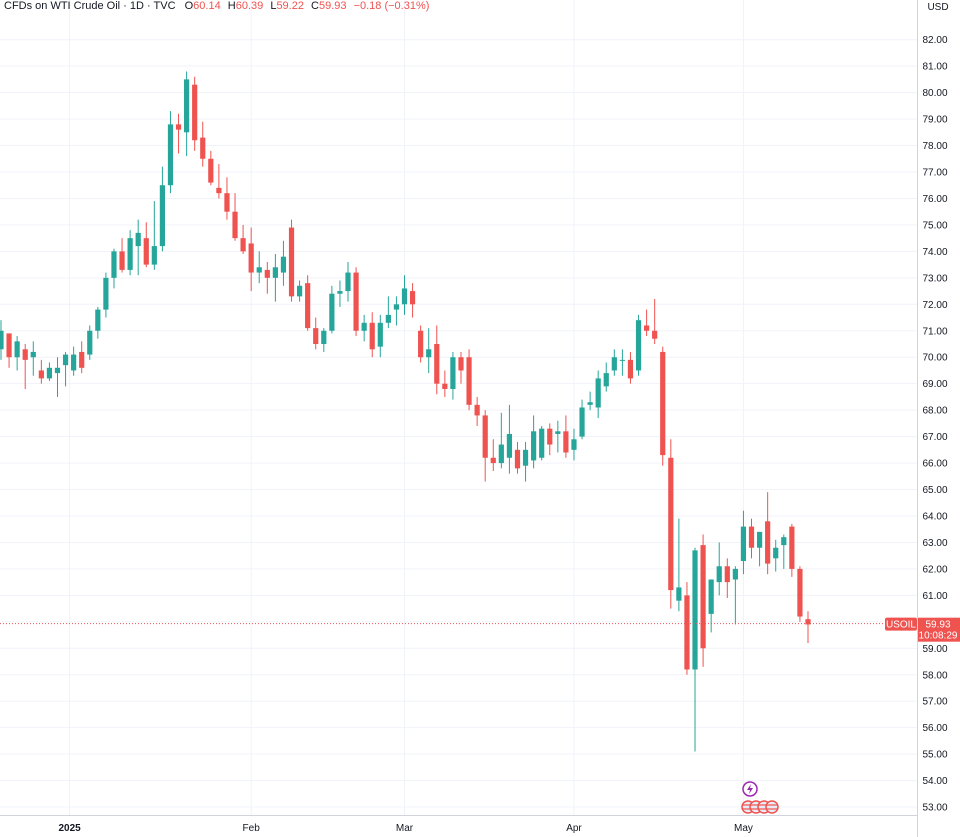 Image resolution: width=960 pixels, height=837 pixels. What do you see at coordinates (760, 807) in the screenshot?
I see `us-flag-icon` at bounding box center [760, 807].